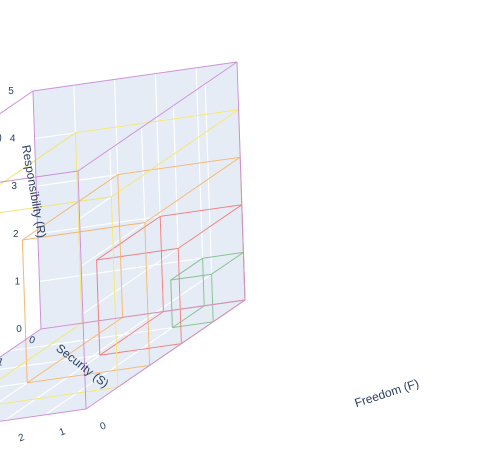 The height and width of the screenshot is (460, 501). Describe the element at coordinates (387, 393) in the screenshot. I see `x-axis-title: Freedom (F)` at that location.